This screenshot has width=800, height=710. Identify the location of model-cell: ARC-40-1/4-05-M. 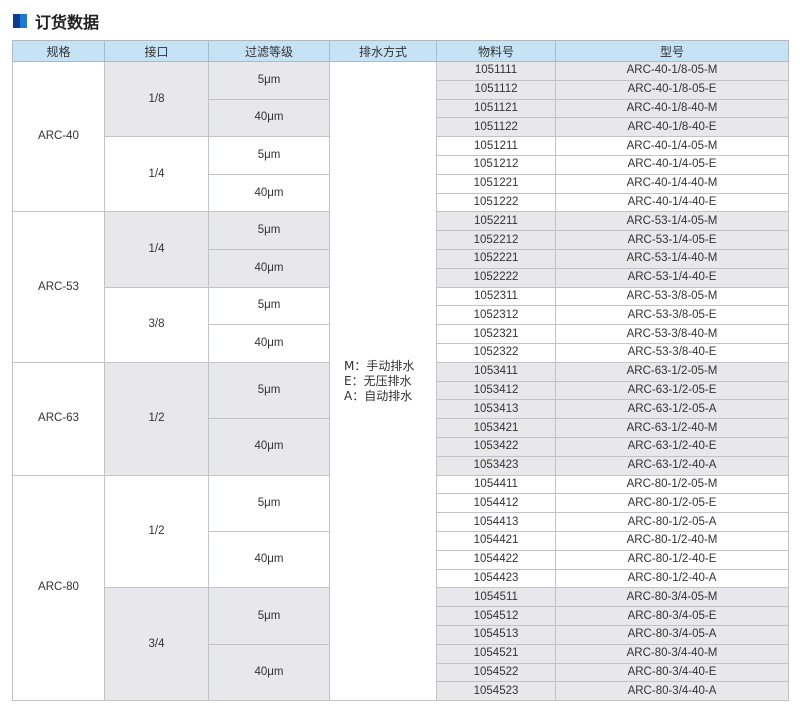
(672, 146).